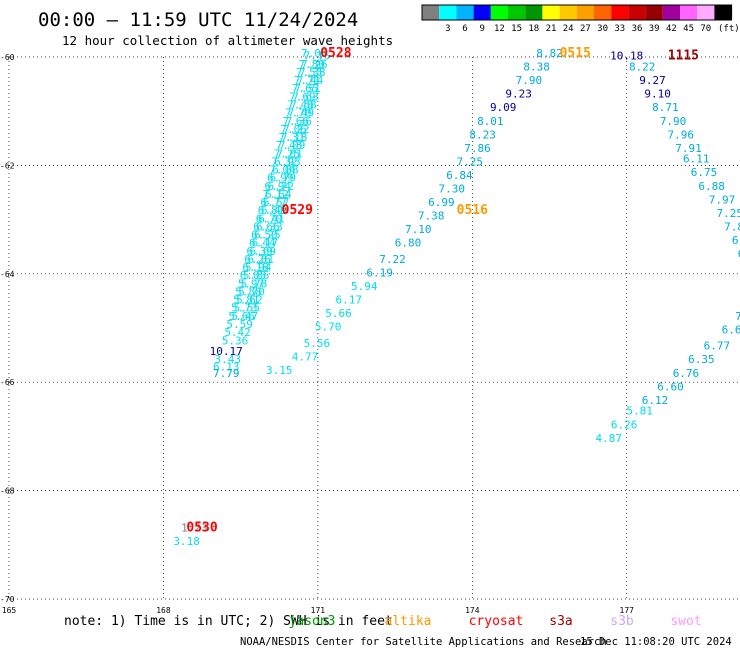  Describe the element at coordinates (312, 621) in the screenshot. I see `mission-jason3: jason3` at that location.